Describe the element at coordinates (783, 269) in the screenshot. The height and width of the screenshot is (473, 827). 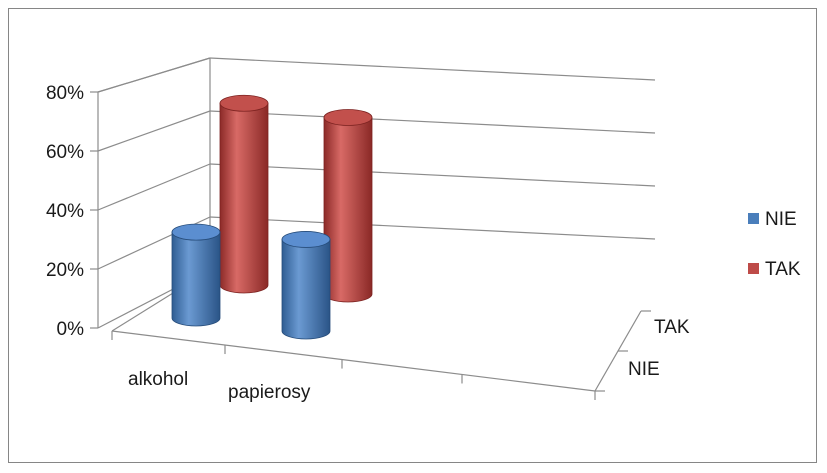
I see `legend-label-tak: TAK` at that location.